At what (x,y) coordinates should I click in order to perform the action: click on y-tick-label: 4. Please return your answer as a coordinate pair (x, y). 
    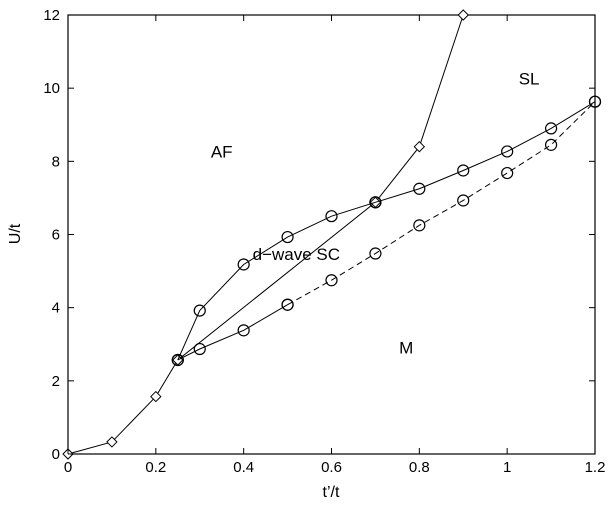
    Looking at the image, I should click on (56, 308).